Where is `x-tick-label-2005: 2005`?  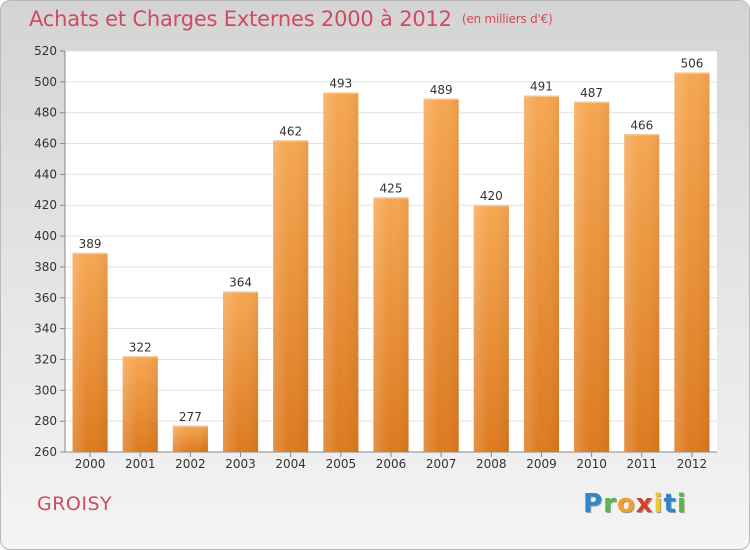 x-tick-label-2005: 2005 is located at coordinates (341, 464).